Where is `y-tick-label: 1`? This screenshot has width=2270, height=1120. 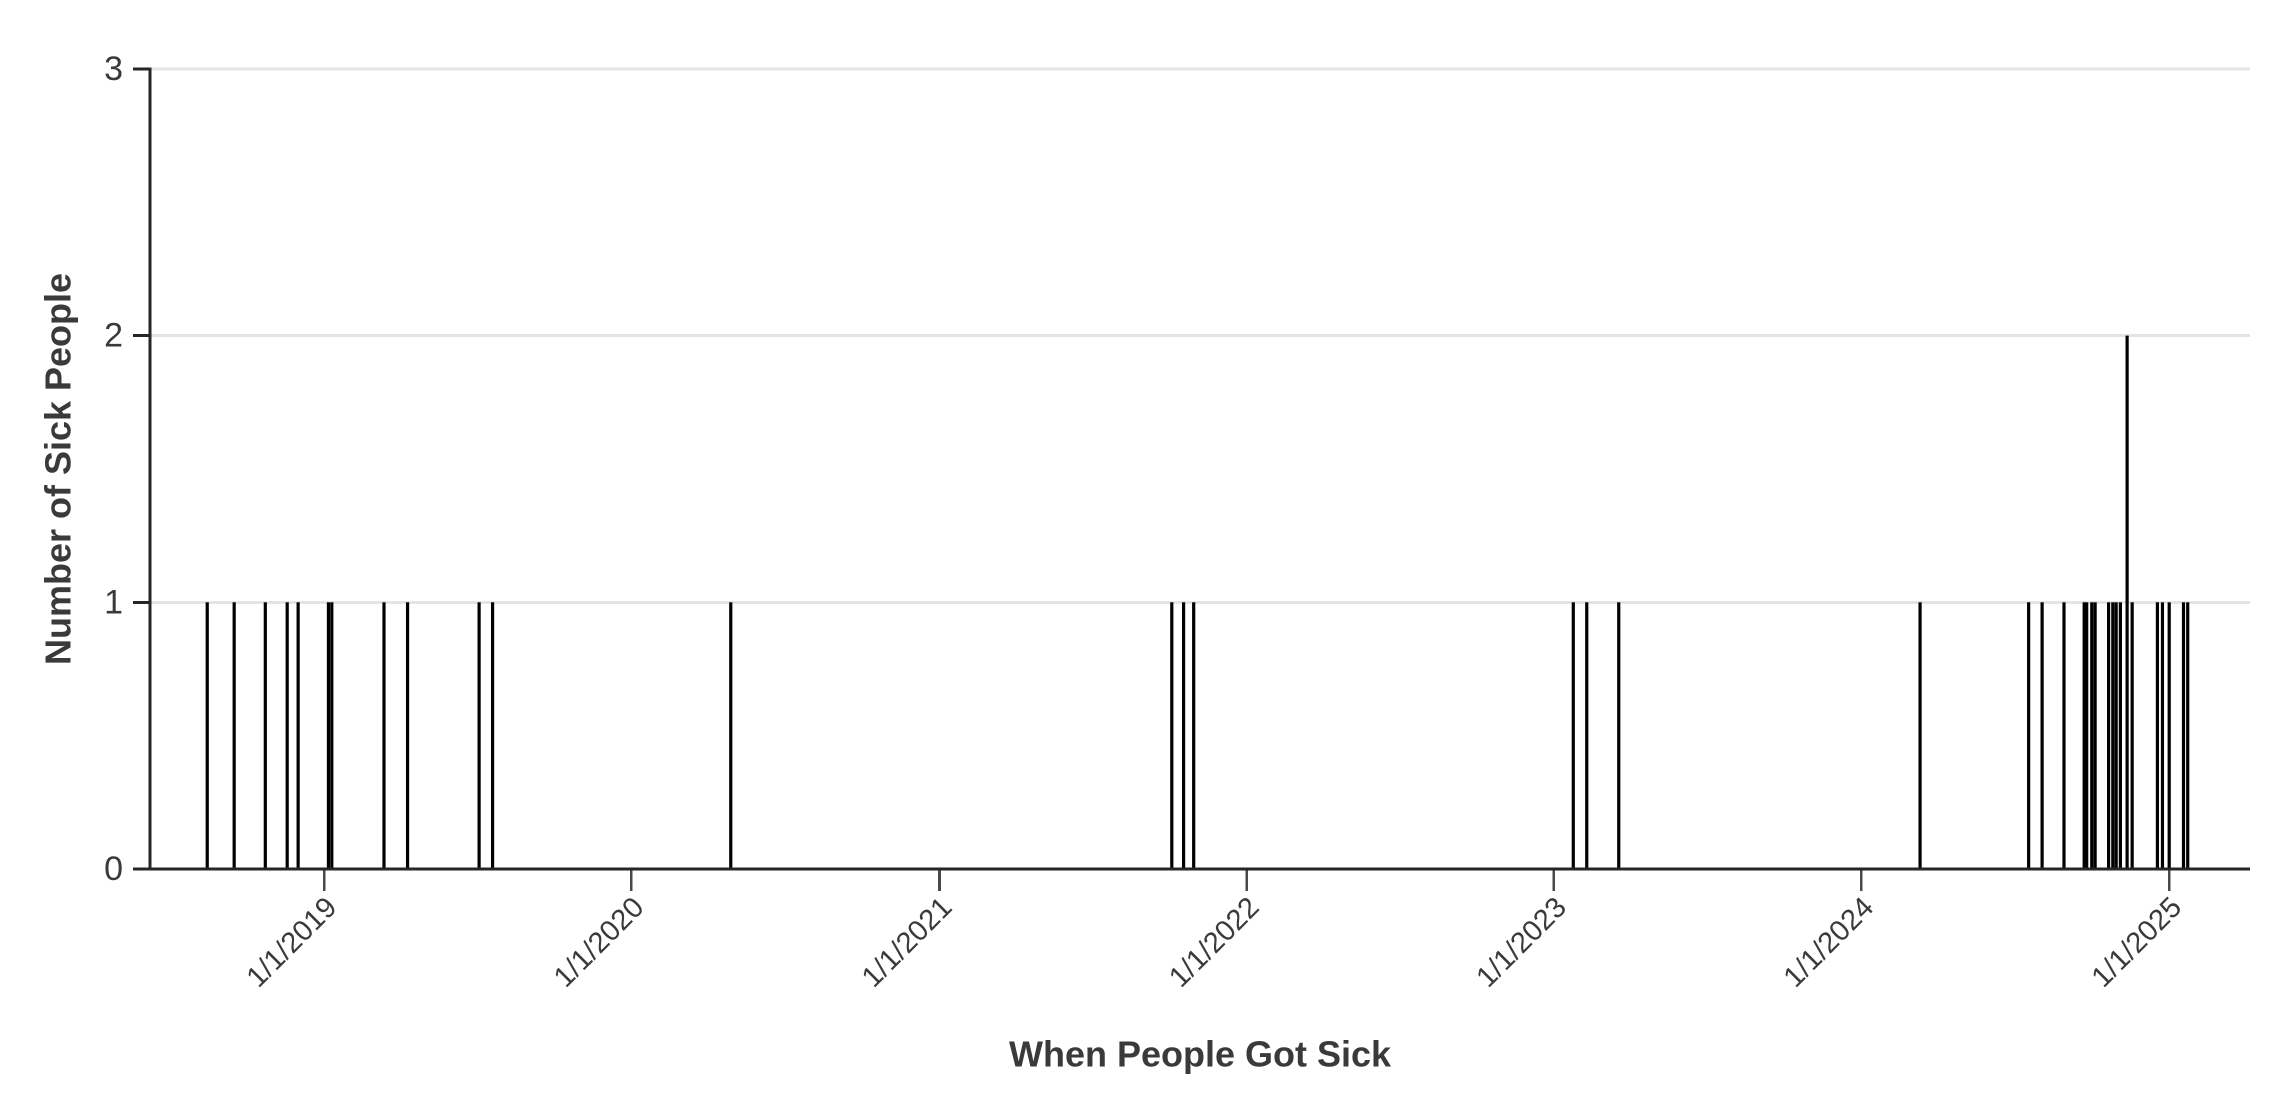
y-tick-label: 1 is located at coordinates (113, 602).